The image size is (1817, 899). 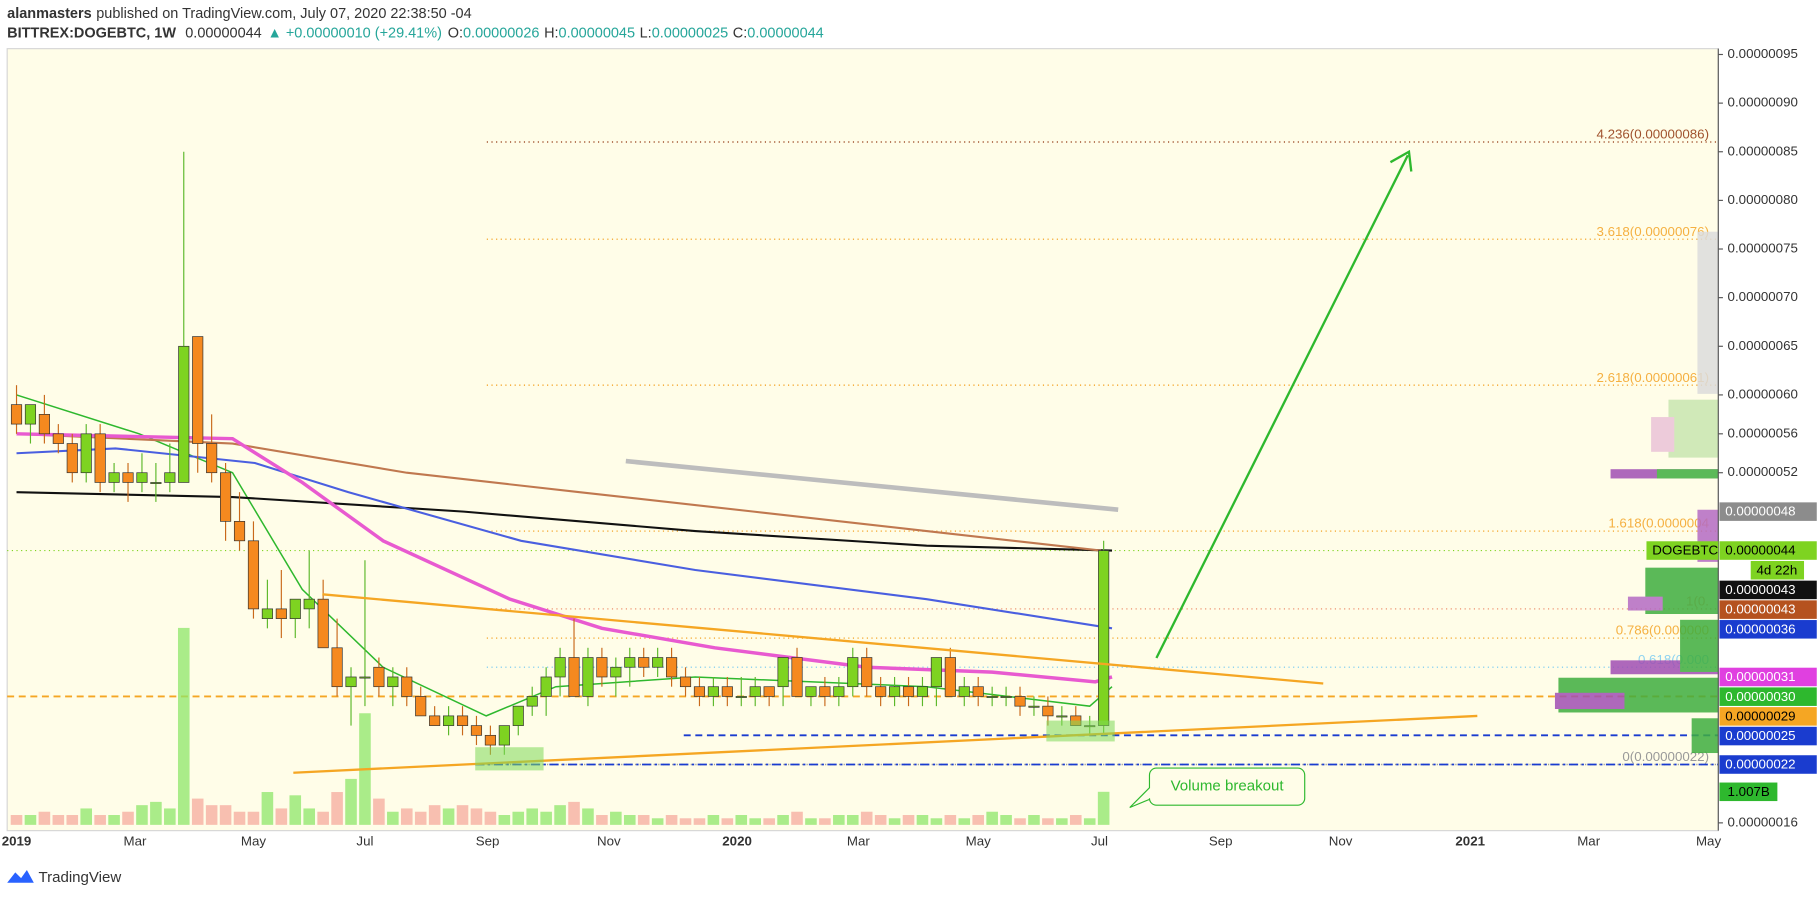 I want to click on o-value: 0.00000026, so click(x=501, y=33).